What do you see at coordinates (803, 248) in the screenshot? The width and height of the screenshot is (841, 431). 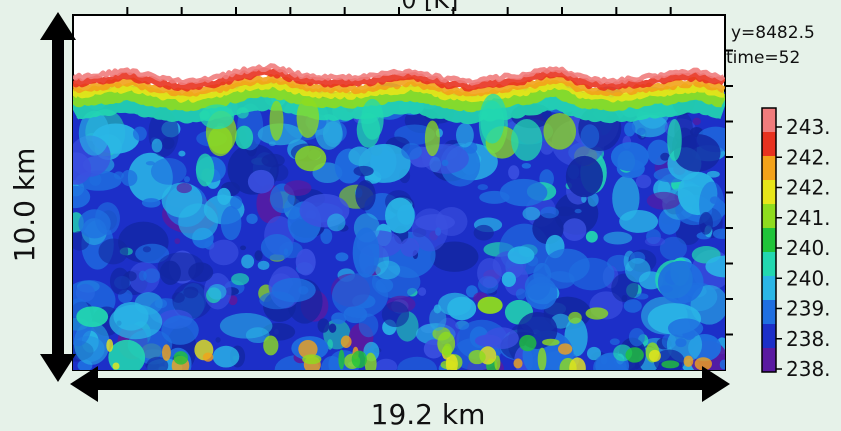 I see `colorbar-labels: 243. 242. 242. 241. 240. 240. 239. 238. 238.` at bounding box center [803, 248].